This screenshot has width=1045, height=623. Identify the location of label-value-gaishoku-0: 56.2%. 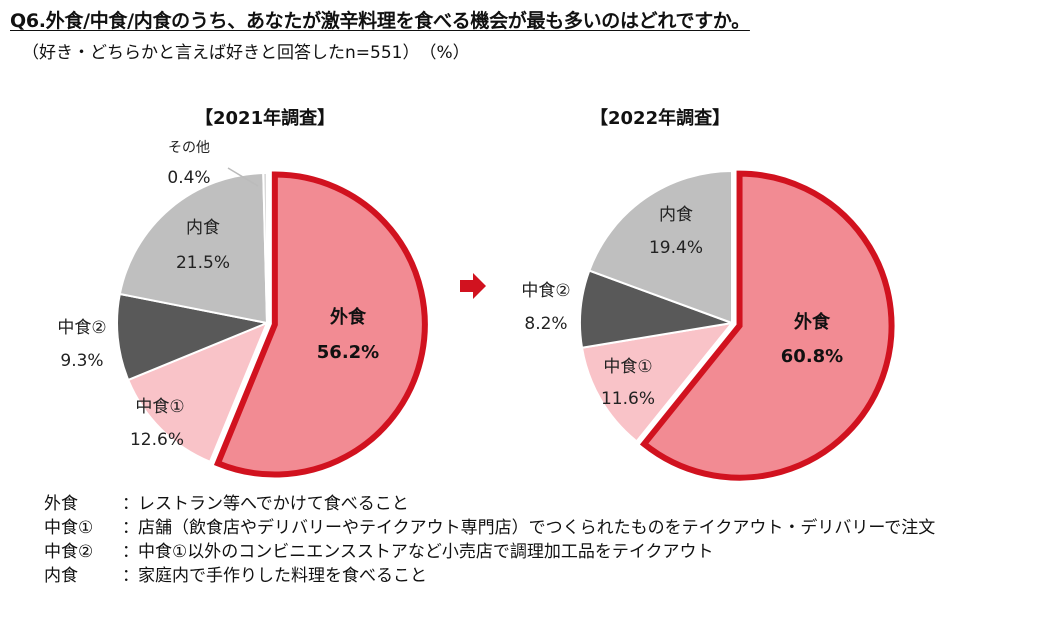
(348, 352).